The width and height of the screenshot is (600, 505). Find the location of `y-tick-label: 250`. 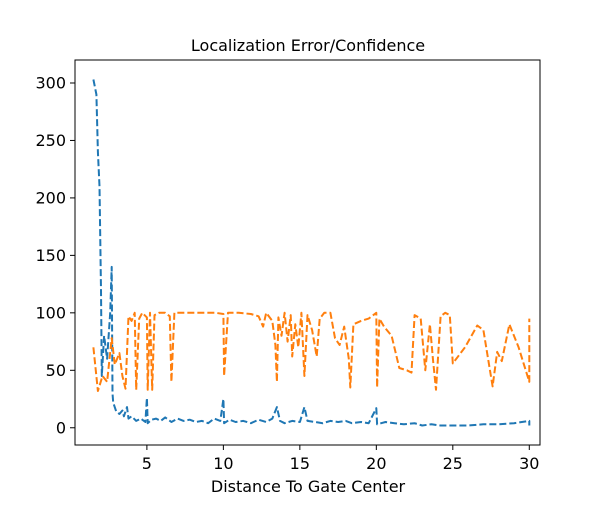

y-tick-label: 250 is located at coordinates (50, 140).